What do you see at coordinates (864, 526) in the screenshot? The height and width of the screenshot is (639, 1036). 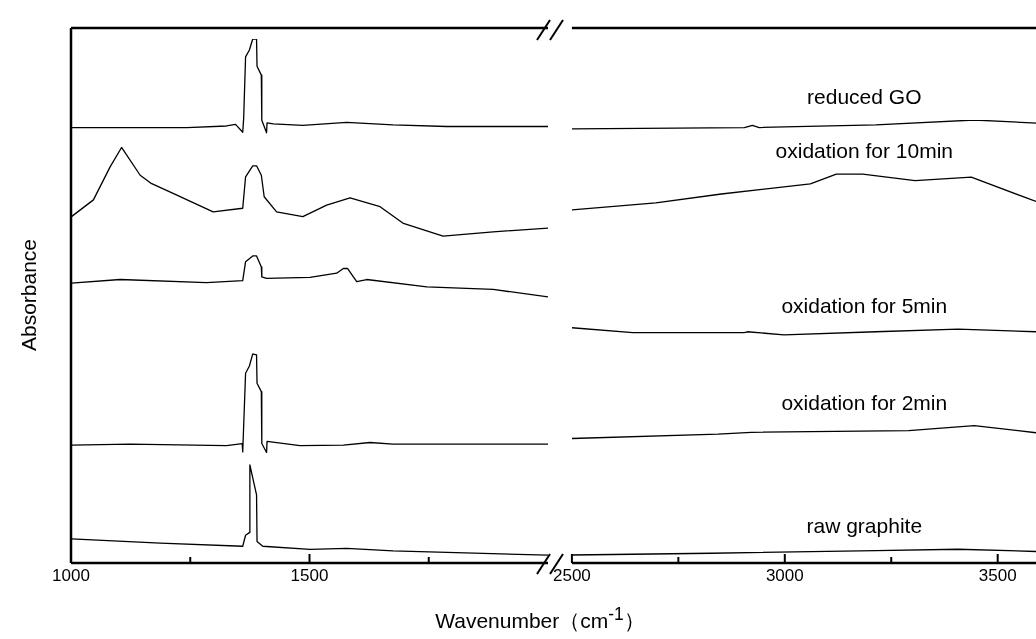 I see `series-label: raw graphite` at bounding box center [864, 526].